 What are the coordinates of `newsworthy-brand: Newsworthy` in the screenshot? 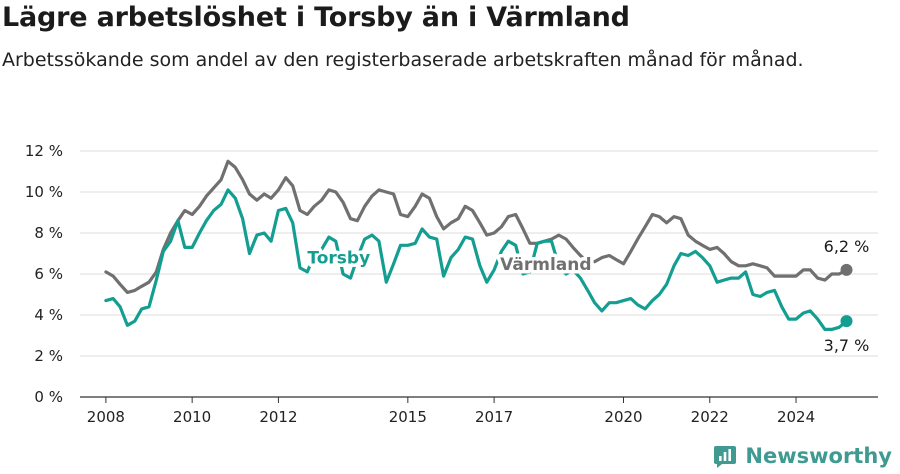 It's located at (802, 456).